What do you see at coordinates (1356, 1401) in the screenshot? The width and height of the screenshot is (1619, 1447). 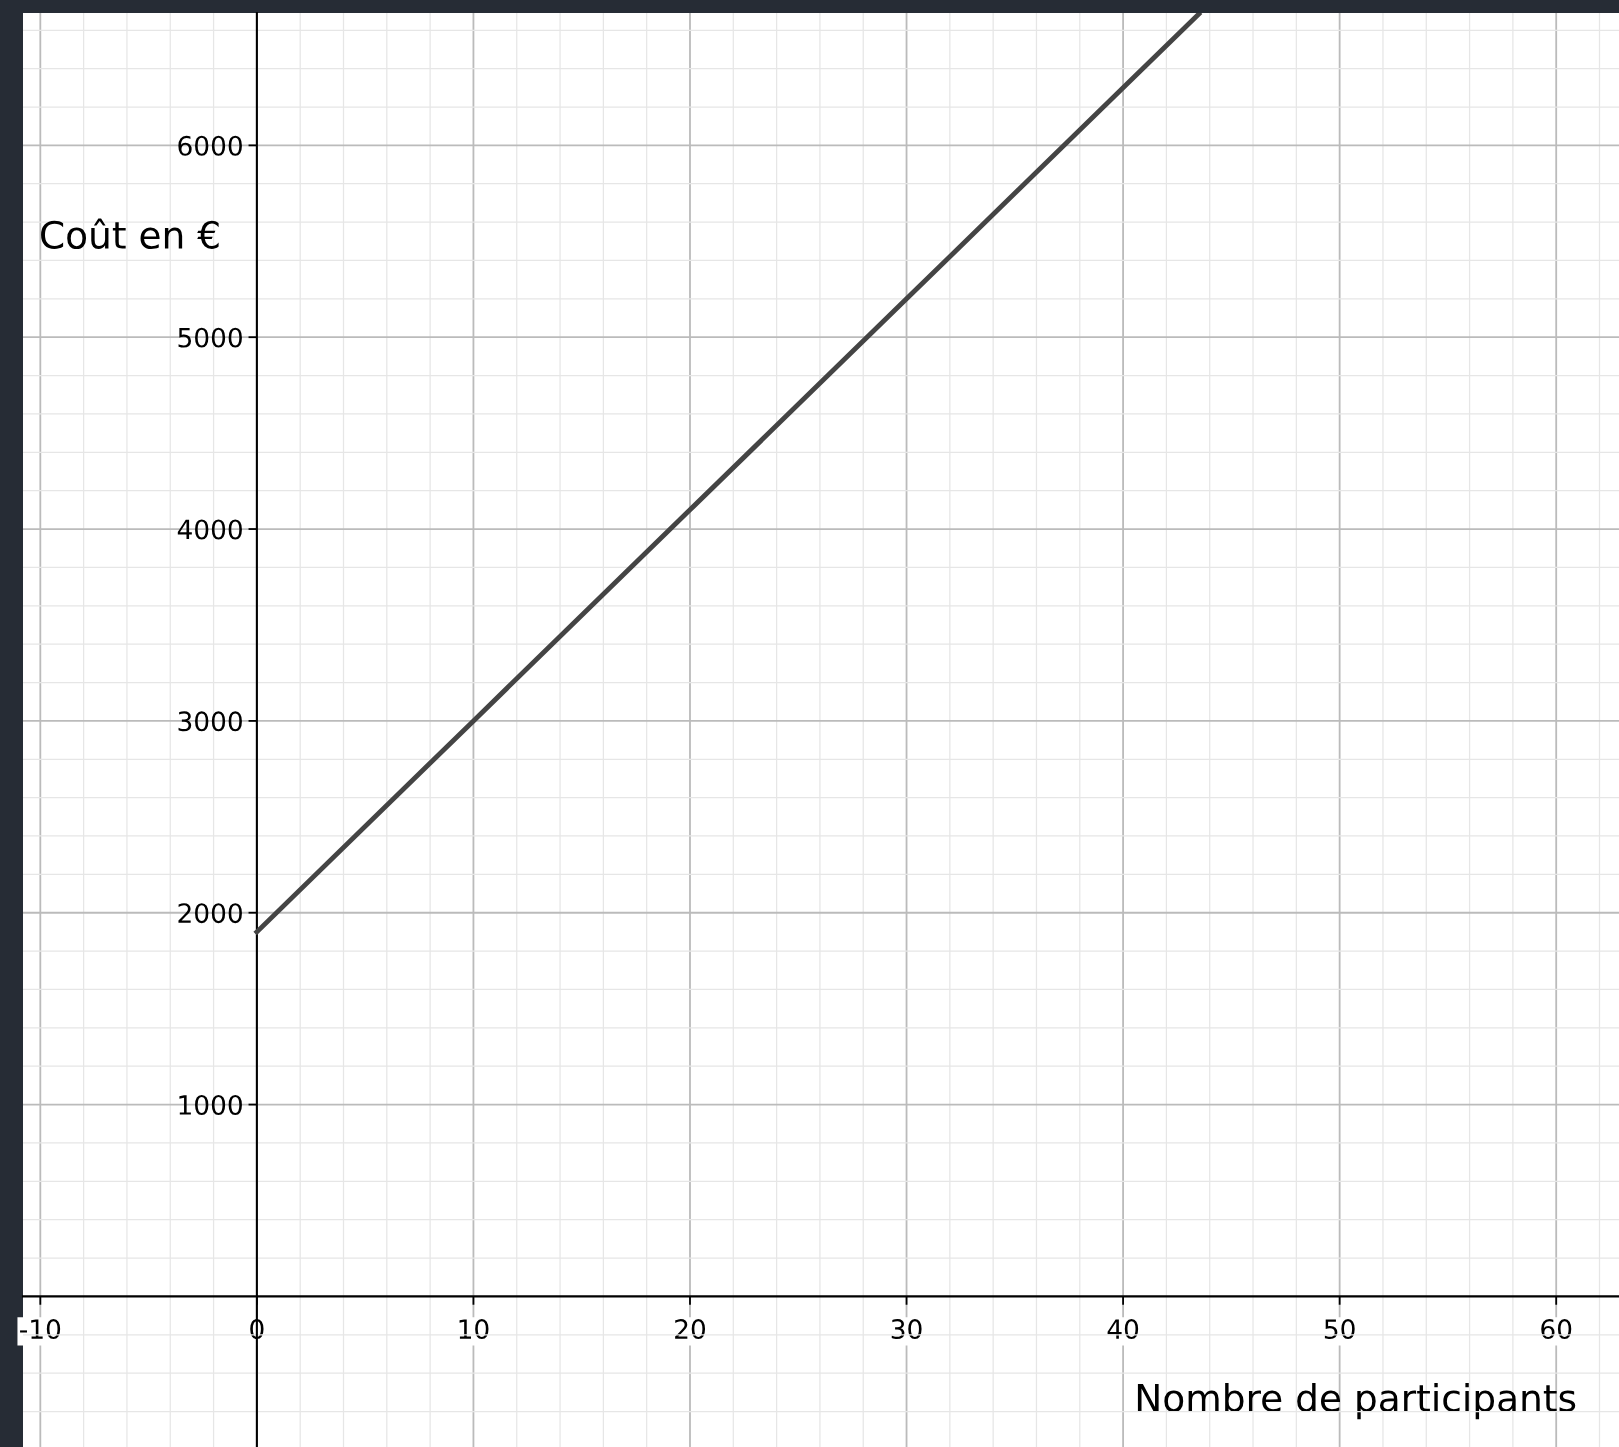 I see `x-axis-title: Nombre de participants` at bounding box center [1356, 1401].